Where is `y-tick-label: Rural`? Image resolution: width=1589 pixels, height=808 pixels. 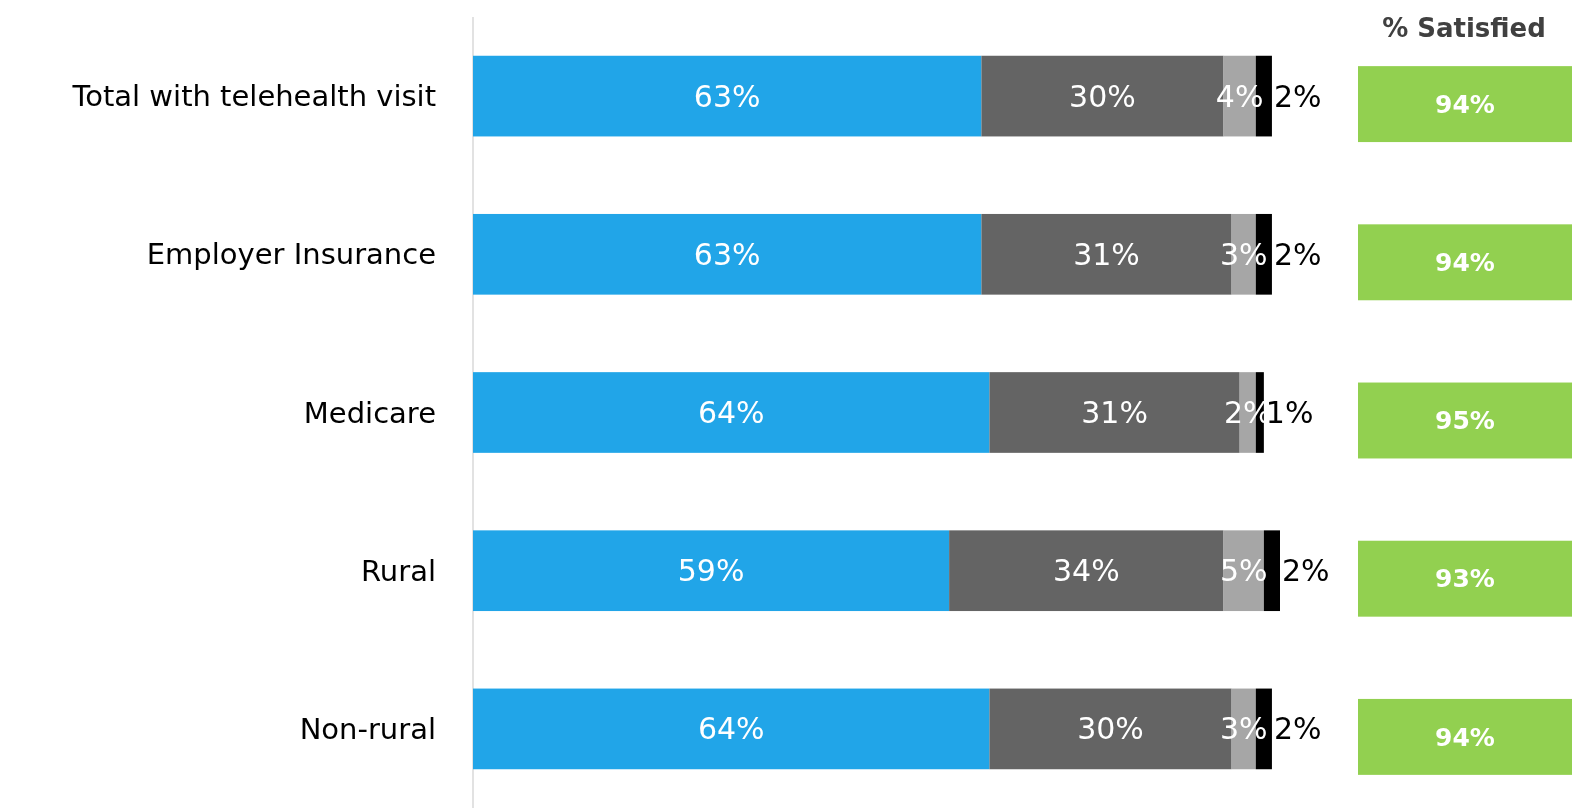
y-tick-label: Rural is located at coordinates (398, 570).